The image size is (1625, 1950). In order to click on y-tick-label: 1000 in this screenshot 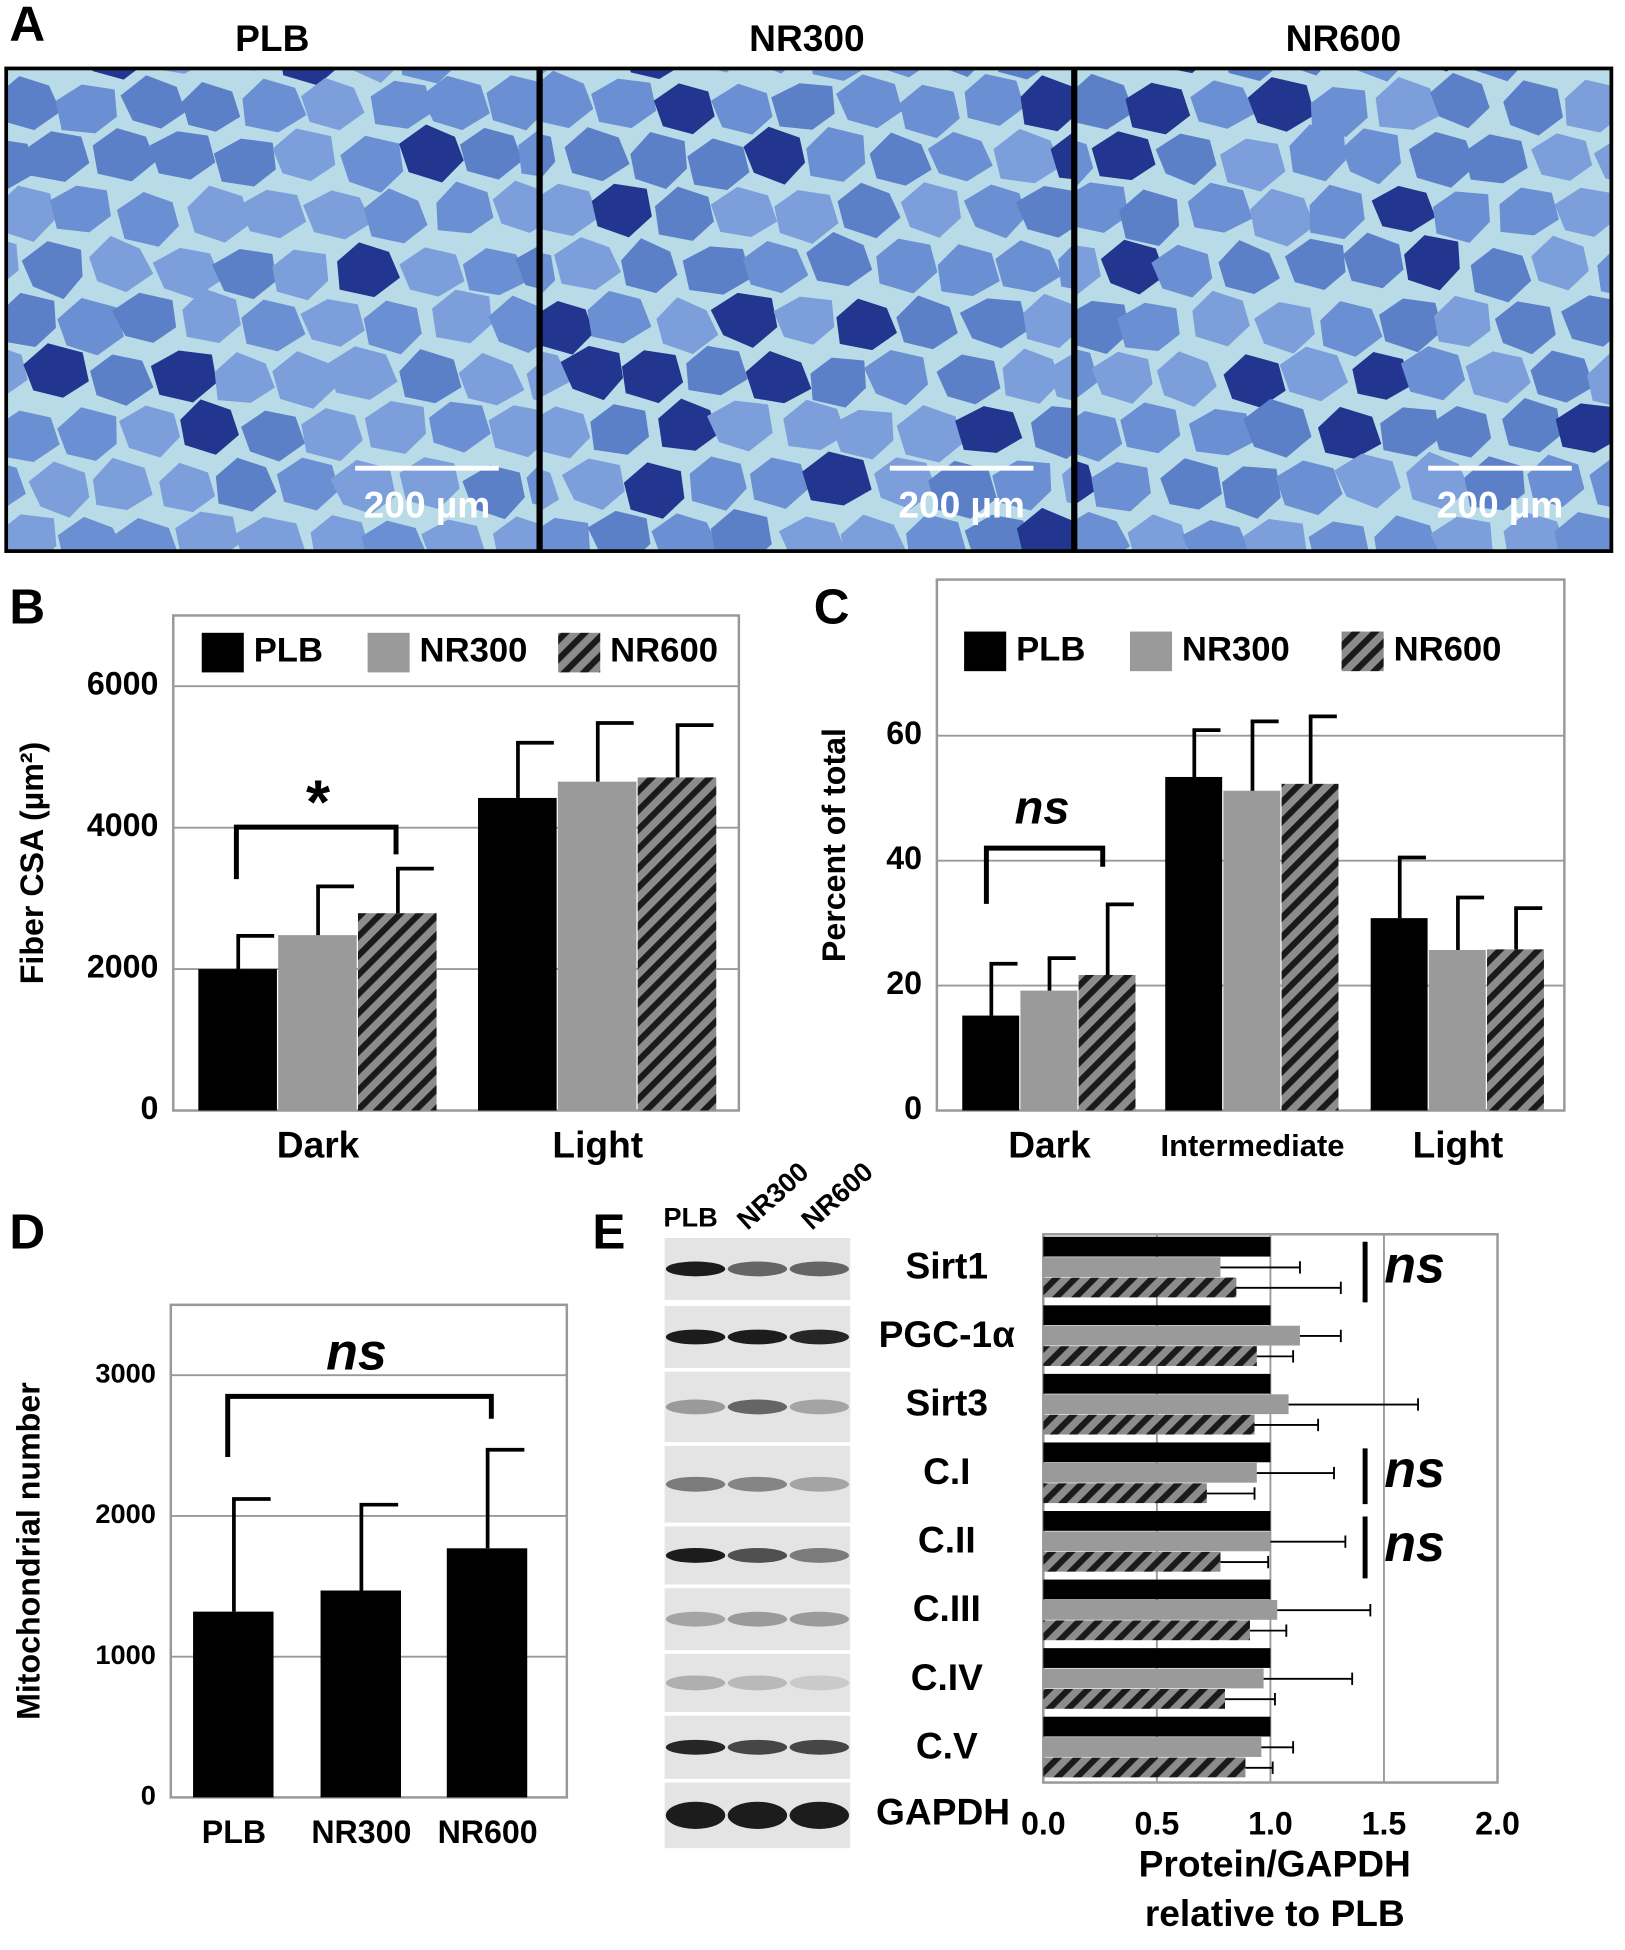, I will do `click(125, 1654)`.